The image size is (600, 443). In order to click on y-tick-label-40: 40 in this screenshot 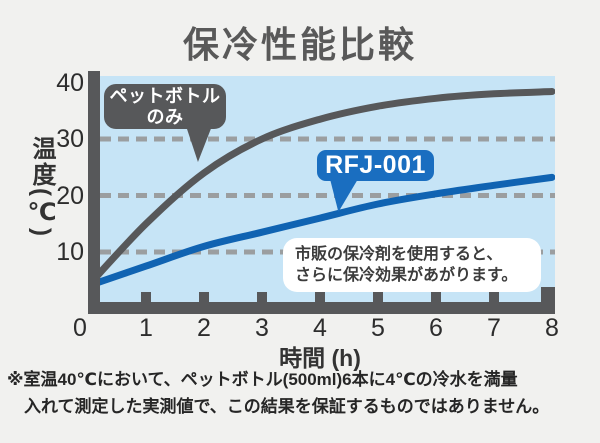, I will do `click(70, 82)`.